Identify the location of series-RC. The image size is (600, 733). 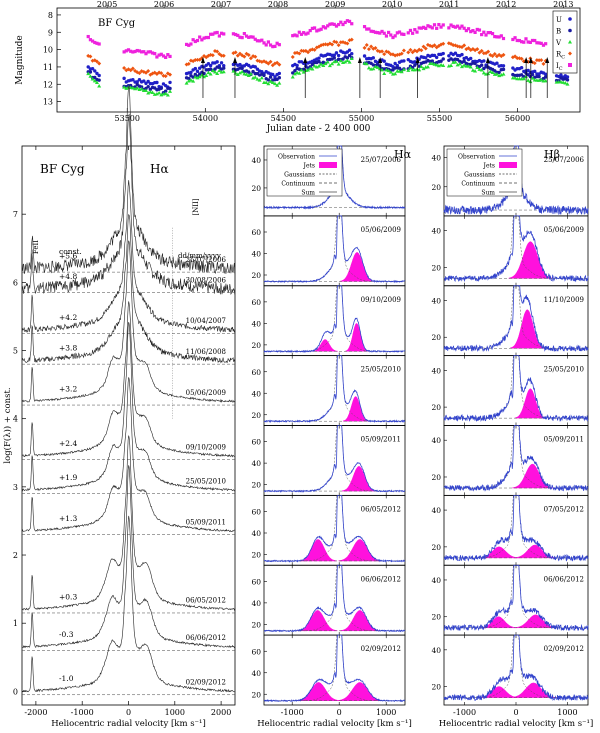
(328, 58).